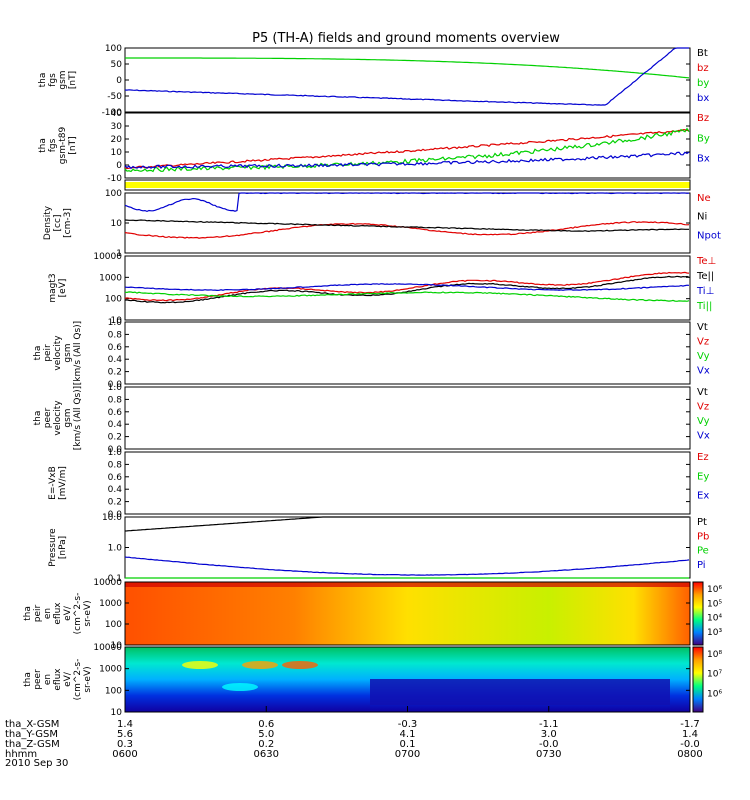 Image resolution: width=750 pixels, height=800 pixels. Describe the element at coordinates (58, 223) in the screenshot. I see `y-axis-label: [cc]` at that location.